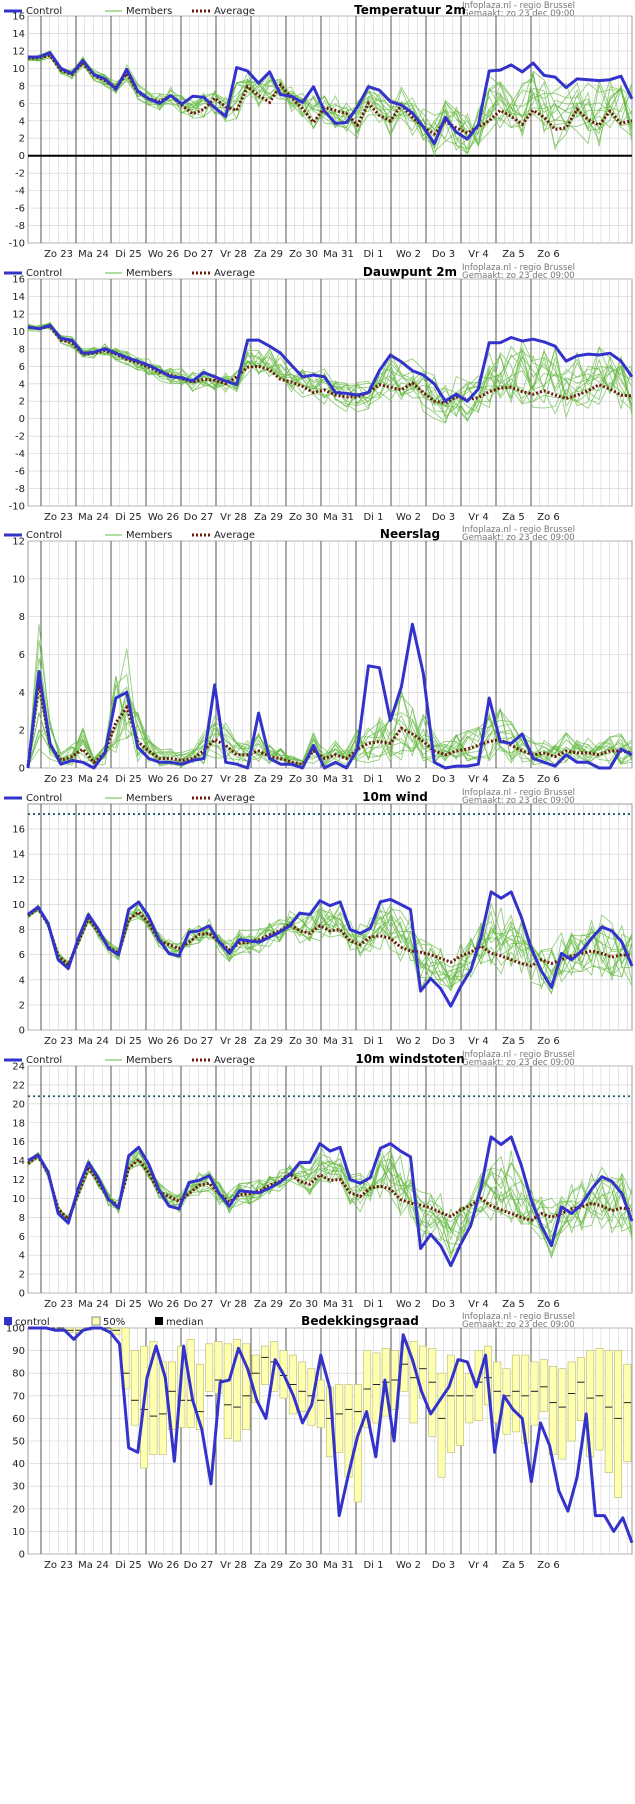  What do you see at coordinates (409, 1059) in the screenshot?
I see `chart-title: 10m windstoten` at bounding box center [409, 1059].